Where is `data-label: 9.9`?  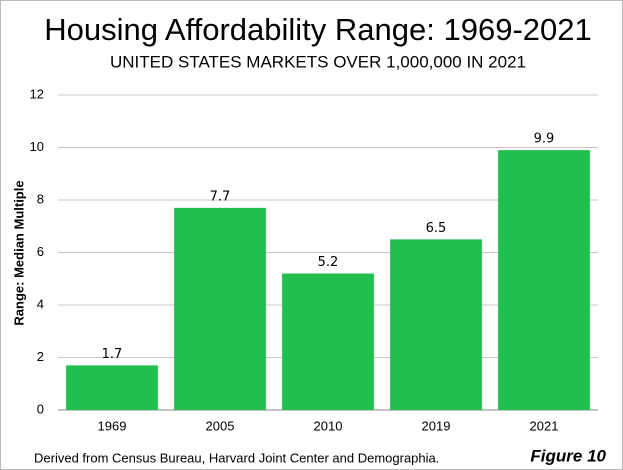 data-label: 9.9 is located at coordinates (544, 139).